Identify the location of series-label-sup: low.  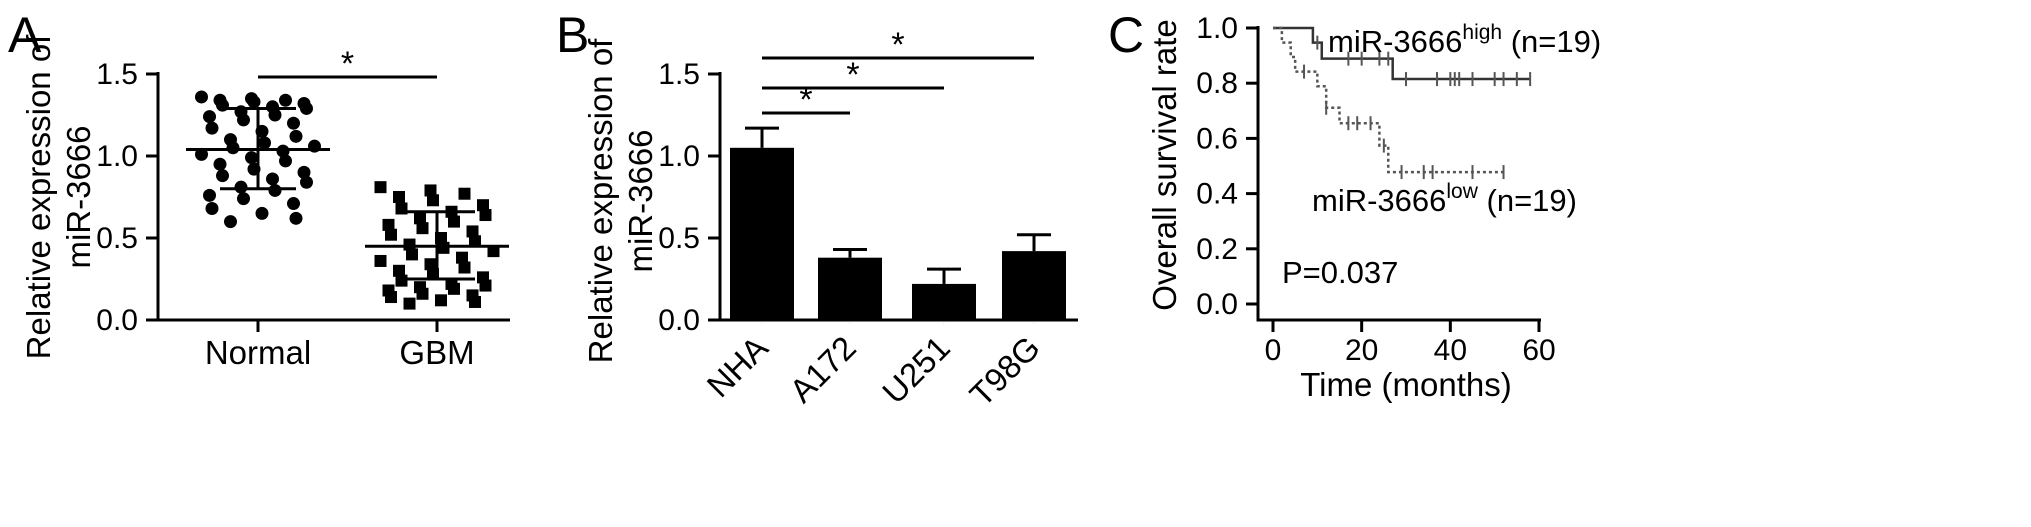
(1462, 191).